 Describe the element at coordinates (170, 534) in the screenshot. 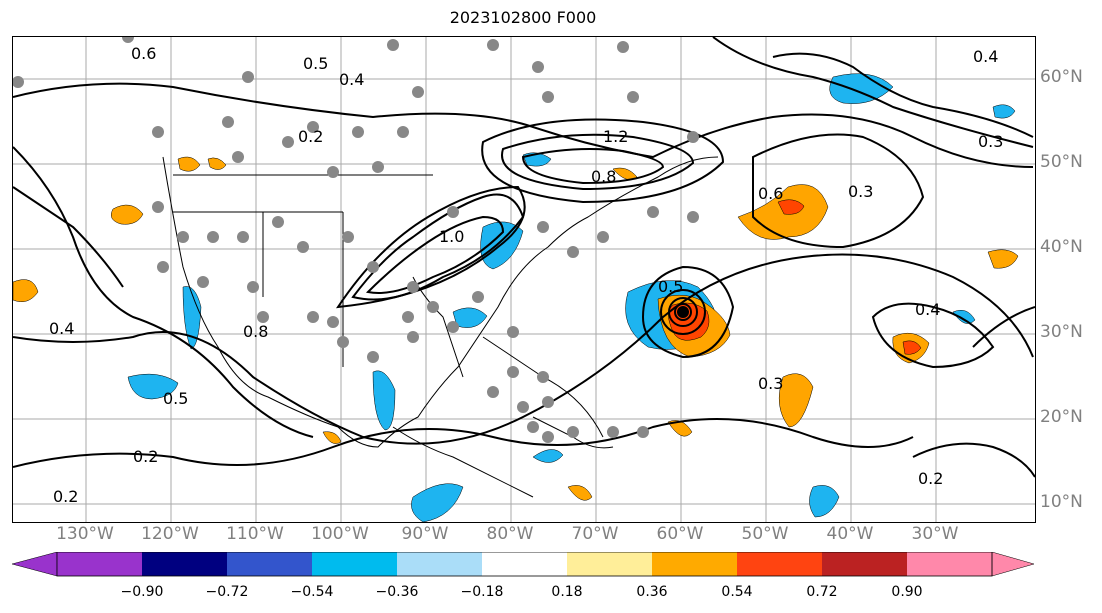

I see `lon-label: 120°W` at that location.